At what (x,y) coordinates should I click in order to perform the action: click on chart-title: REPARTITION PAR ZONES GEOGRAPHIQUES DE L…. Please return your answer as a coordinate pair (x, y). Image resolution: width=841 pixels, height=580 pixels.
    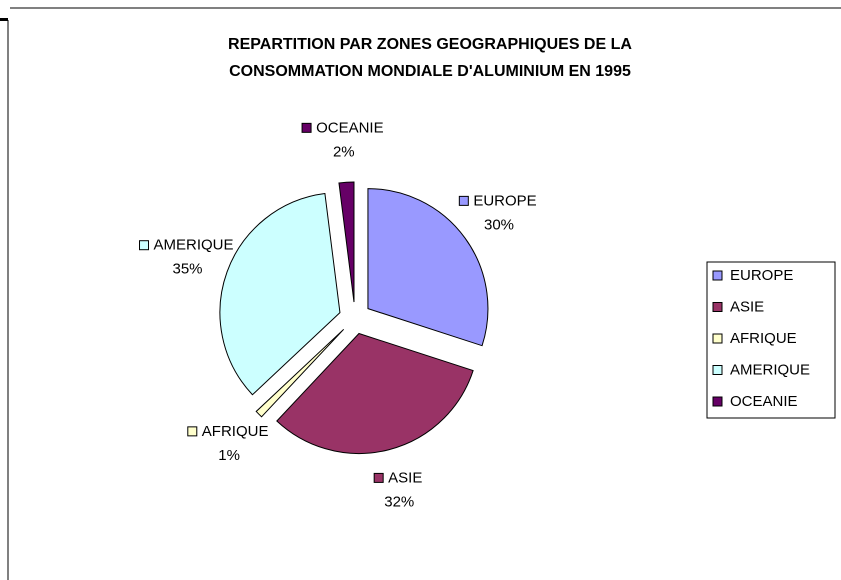
    Looking at the image, I should click on (430, 44).